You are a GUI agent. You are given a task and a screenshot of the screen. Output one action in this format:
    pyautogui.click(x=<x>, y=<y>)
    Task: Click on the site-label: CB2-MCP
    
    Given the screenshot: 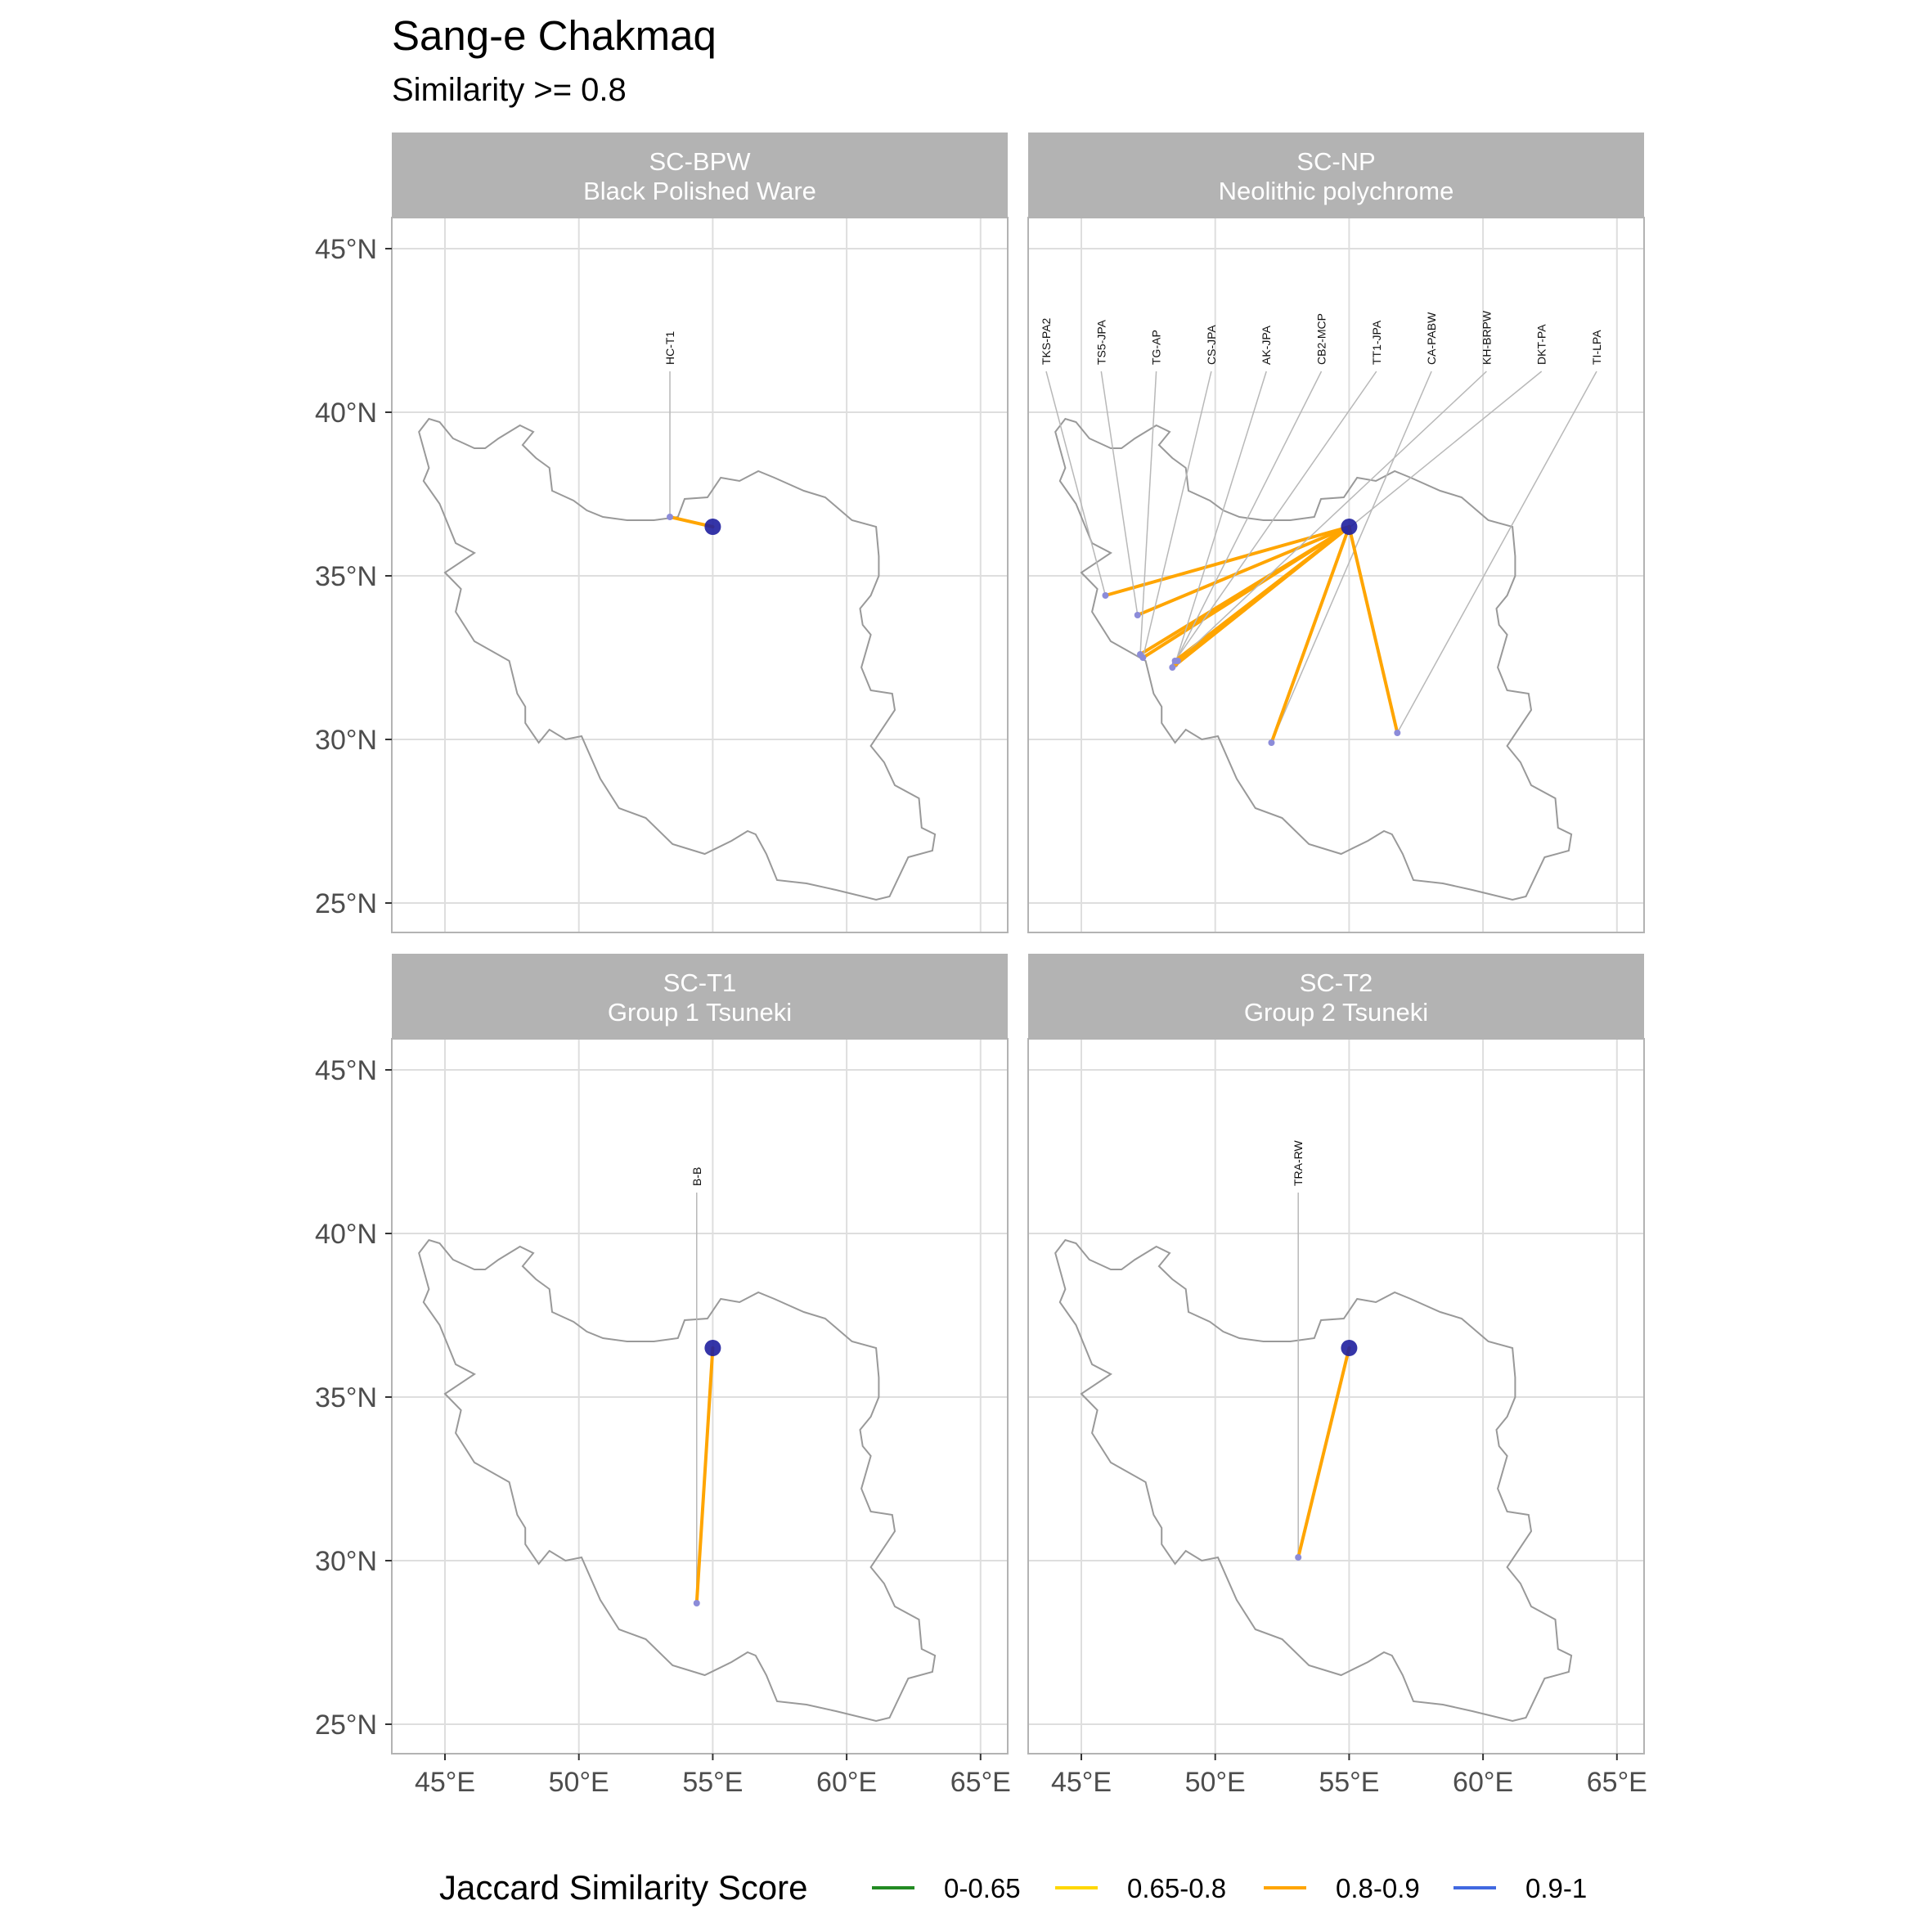 What is the action you would take?
    pyautogui.click(x=1321, y=339)
    